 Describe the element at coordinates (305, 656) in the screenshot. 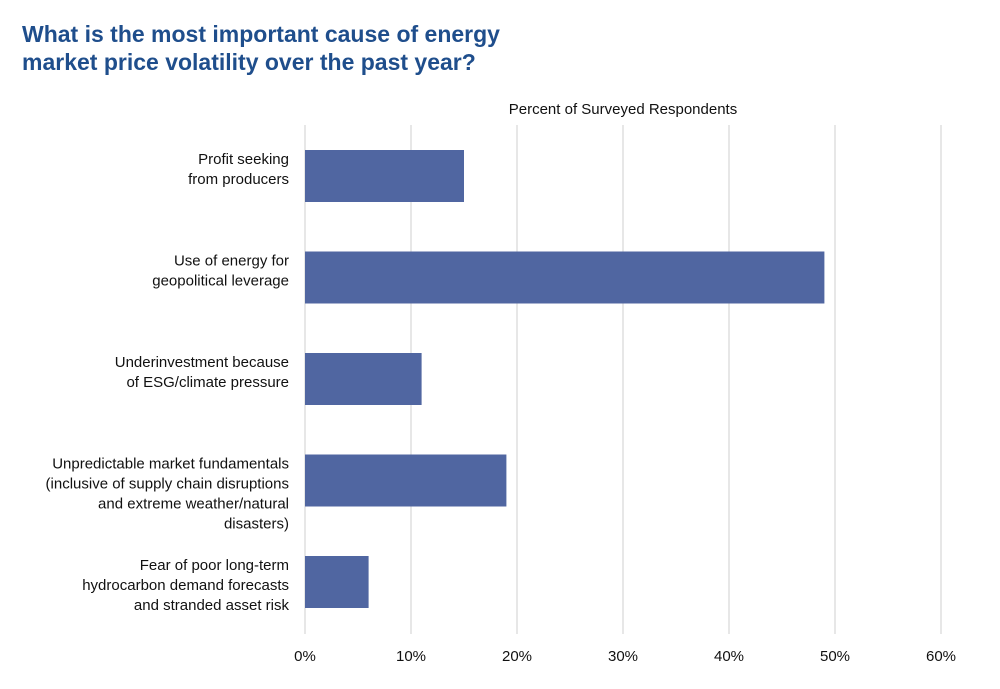

I see `x-tick-label: 0%` at that location.